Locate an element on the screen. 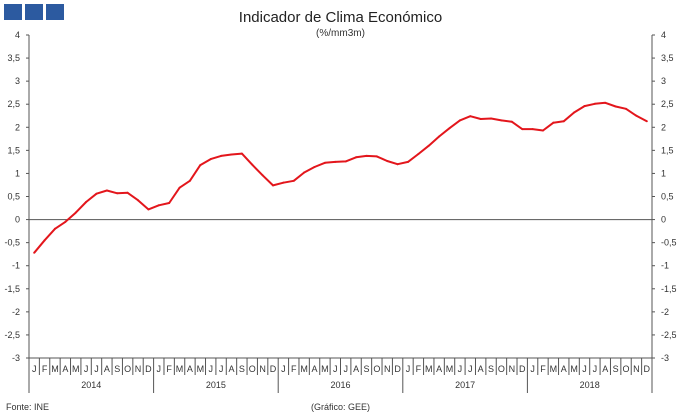 The image size is (681, 418). y-tick-label-right: 1,5 is located at coordinates (667, 150).